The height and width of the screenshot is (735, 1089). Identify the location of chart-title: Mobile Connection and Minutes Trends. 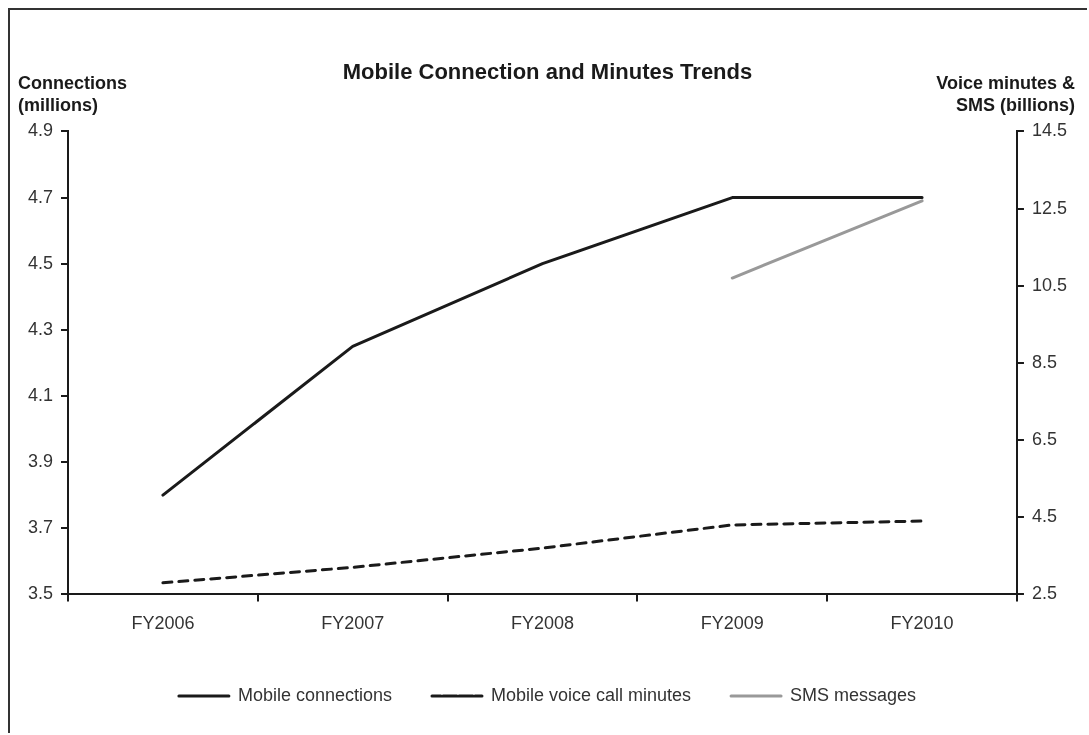
(547, 72).